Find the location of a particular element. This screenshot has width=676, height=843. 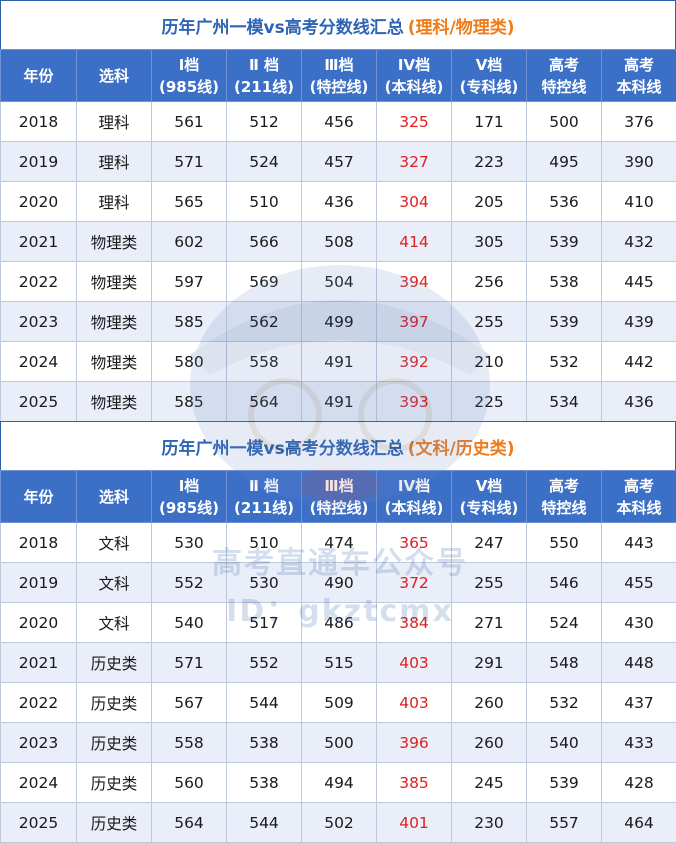

table-cell: 455 is located at coordinates (639, 583).